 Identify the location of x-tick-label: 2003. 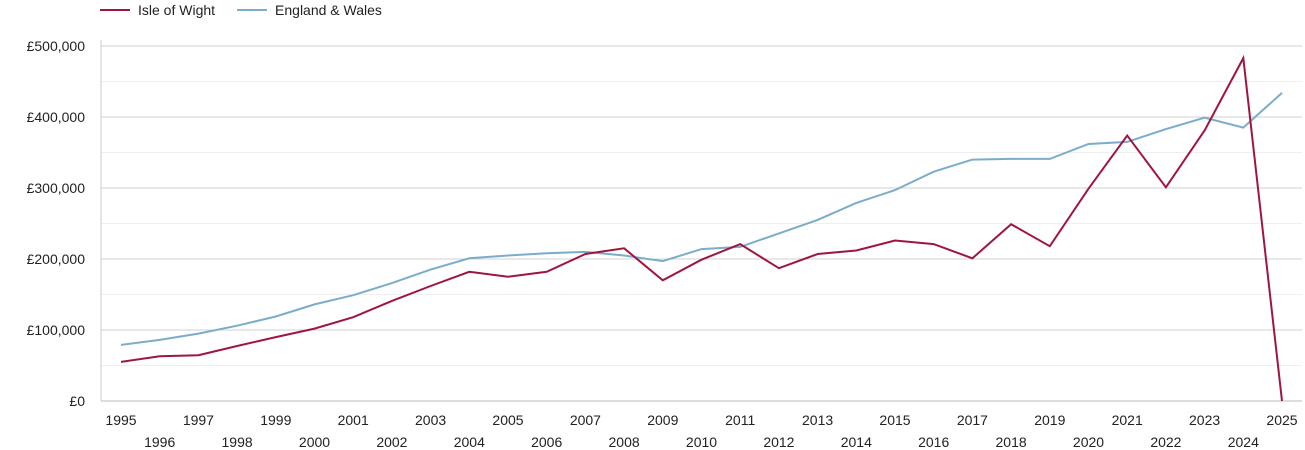
(430, 420).